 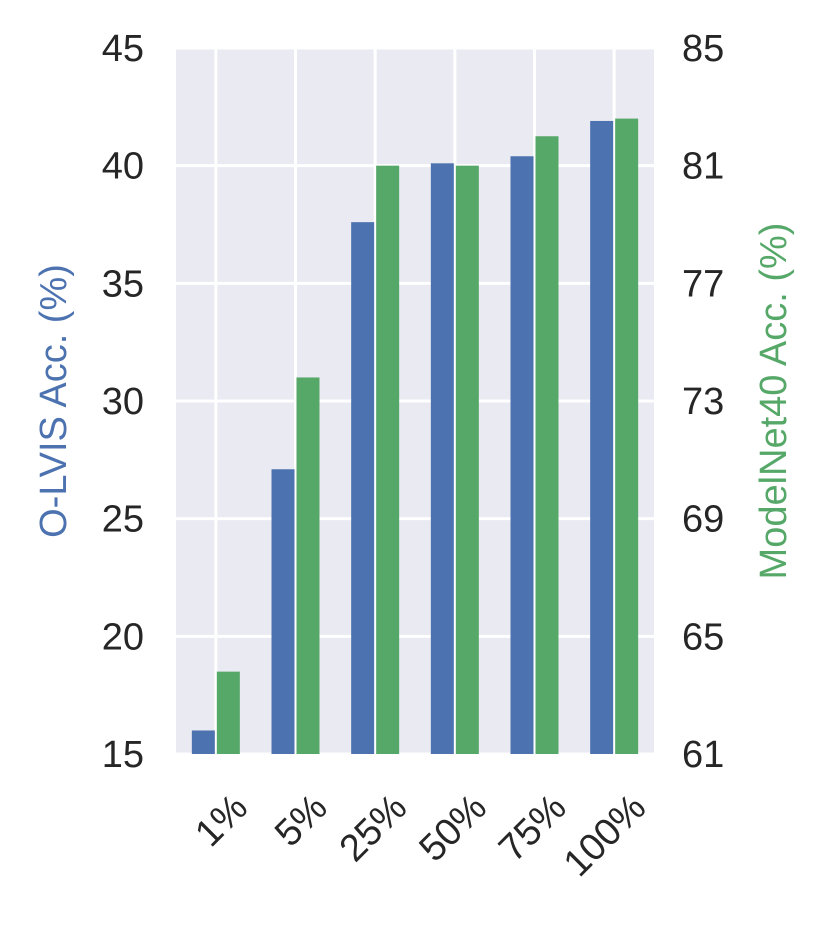 What do you see at coordinates (703, 755) in the screenshot?
I see `right-y-tick-label: 61` at bounding box center [703, 755].